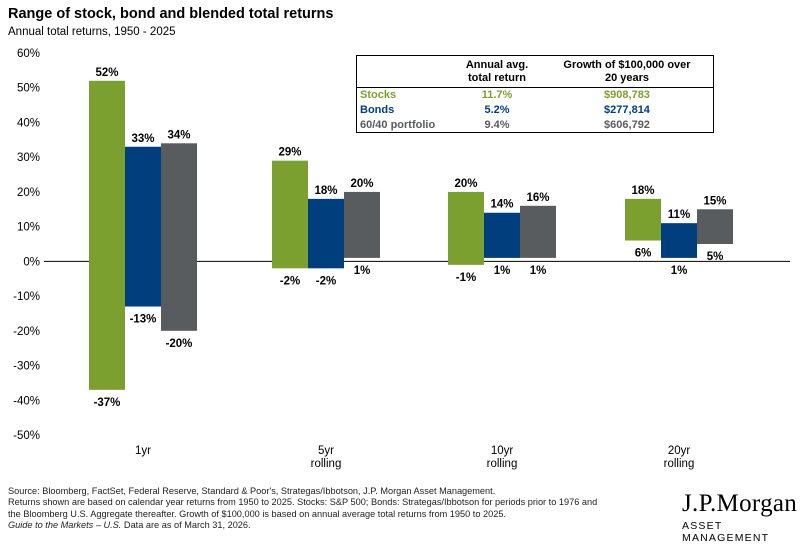 This screenshot has height=554, width=812. I want to click on x-category-label: 1yr, so click(143, 451).